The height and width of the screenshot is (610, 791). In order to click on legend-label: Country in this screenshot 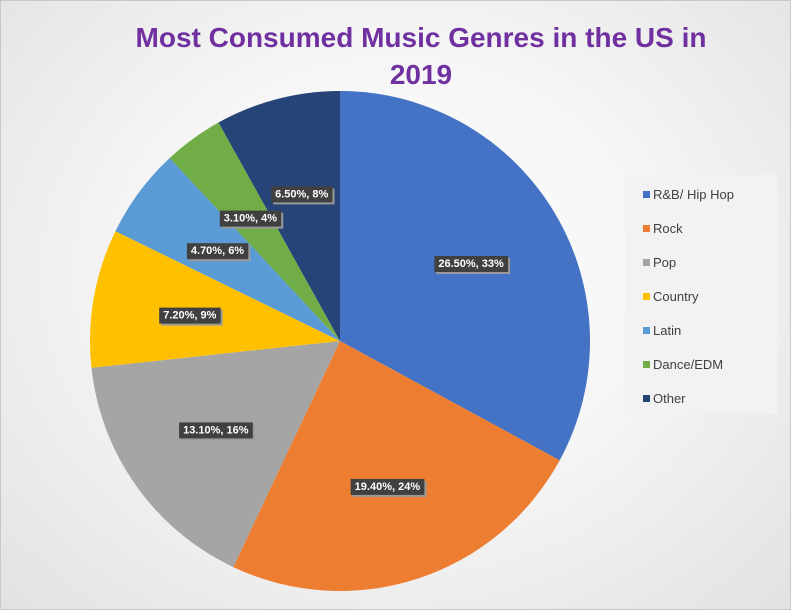, I will do `click(676, 296)`.